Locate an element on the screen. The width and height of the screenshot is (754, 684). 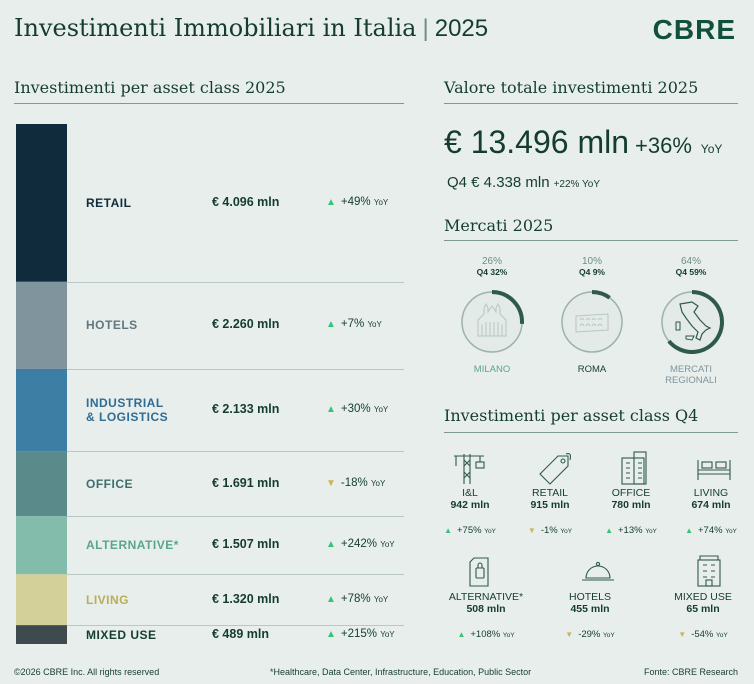
market-roma-shares: 10% Q4 9% is located at coordinates (592, 266).